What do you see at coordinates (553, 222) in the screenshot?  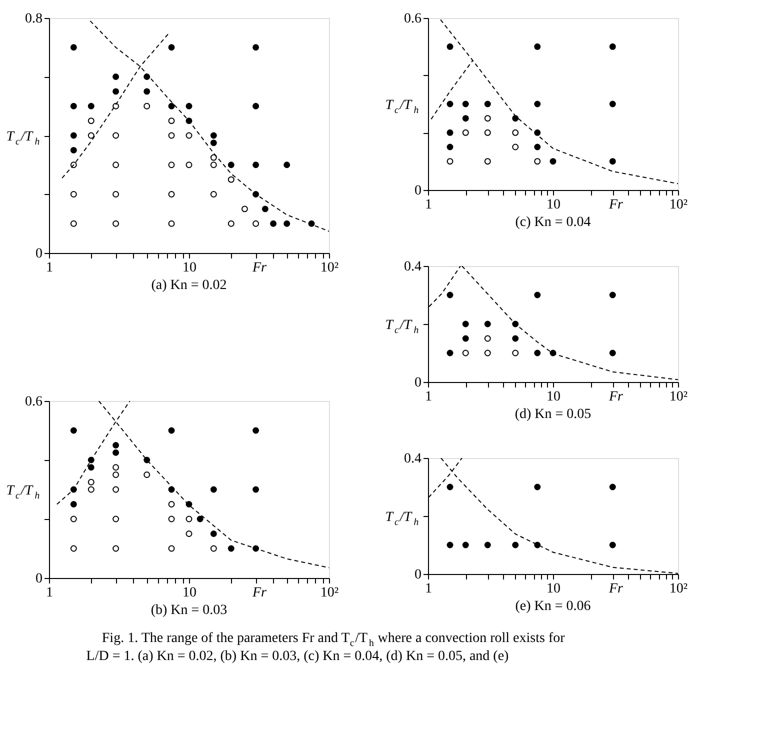 I see `text: (c) Kn = 0.04` at bounding box center [553, 222].